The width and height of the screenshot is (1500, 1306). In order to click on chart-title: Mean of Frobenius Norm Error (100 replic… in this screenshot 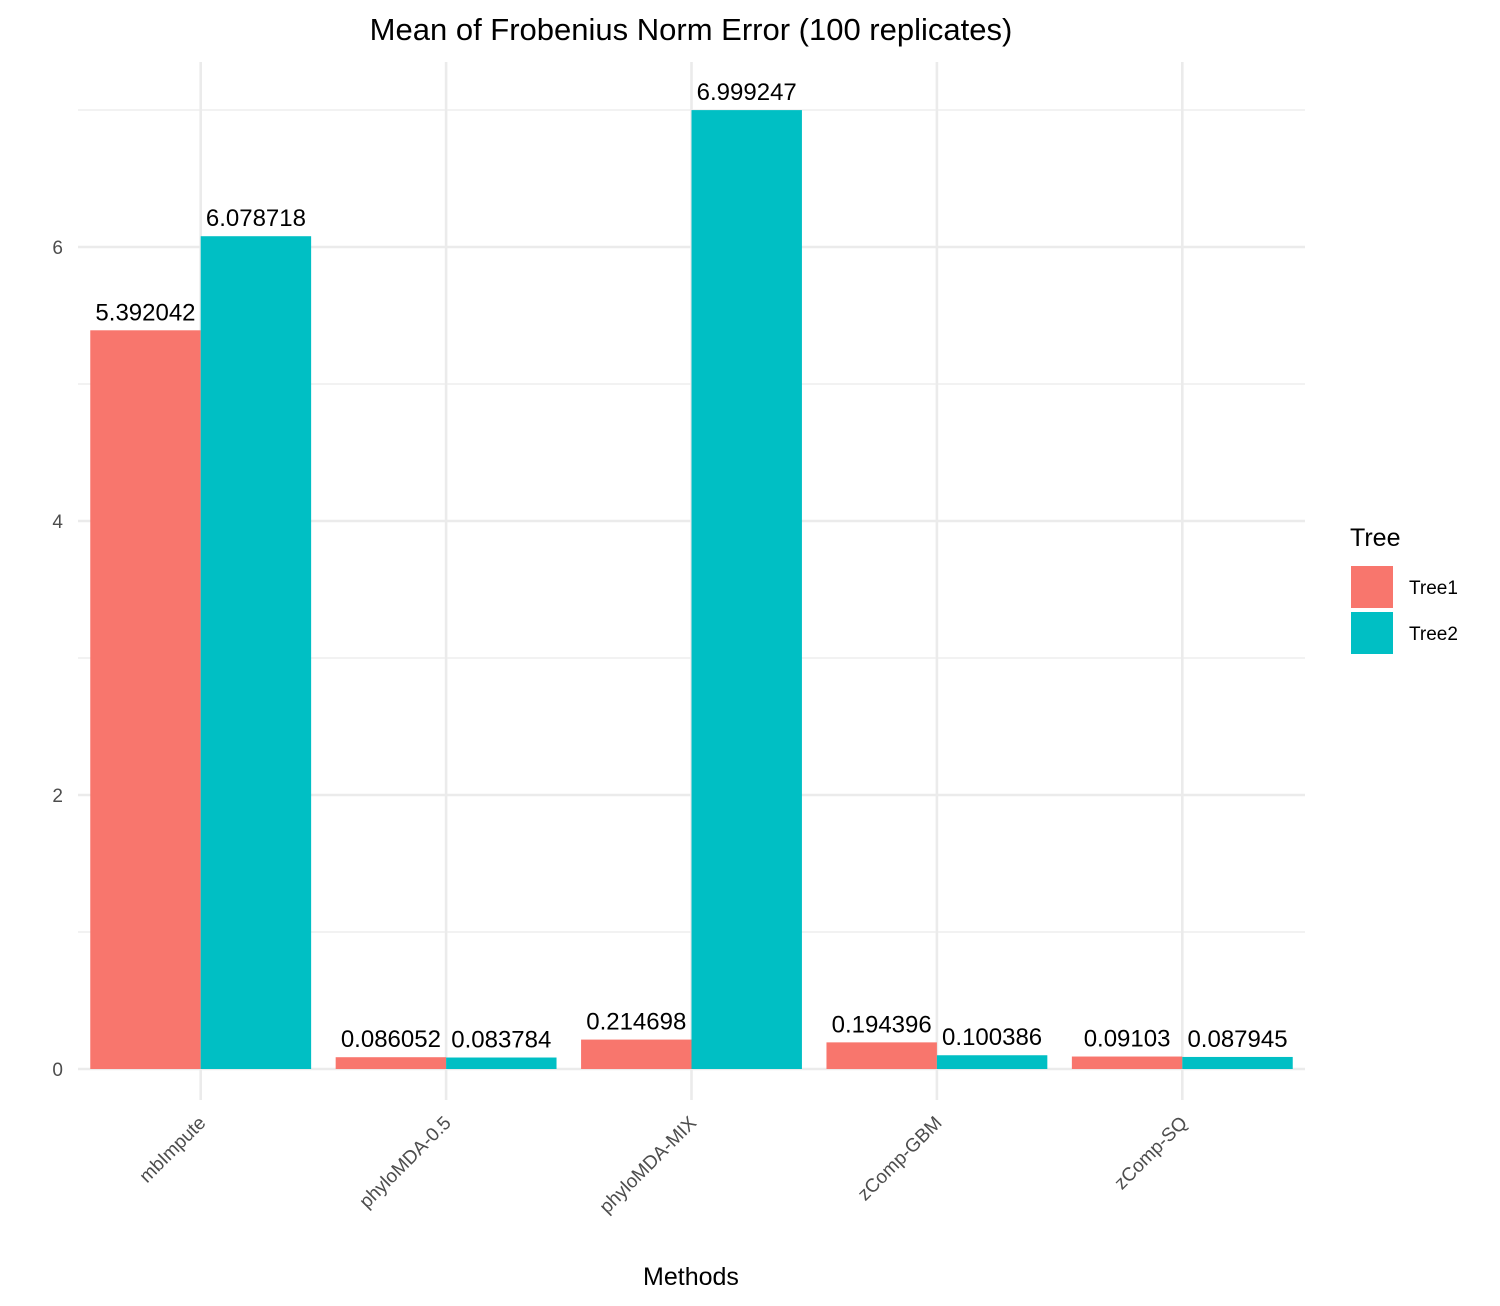, I will do `click(691, 29)`.